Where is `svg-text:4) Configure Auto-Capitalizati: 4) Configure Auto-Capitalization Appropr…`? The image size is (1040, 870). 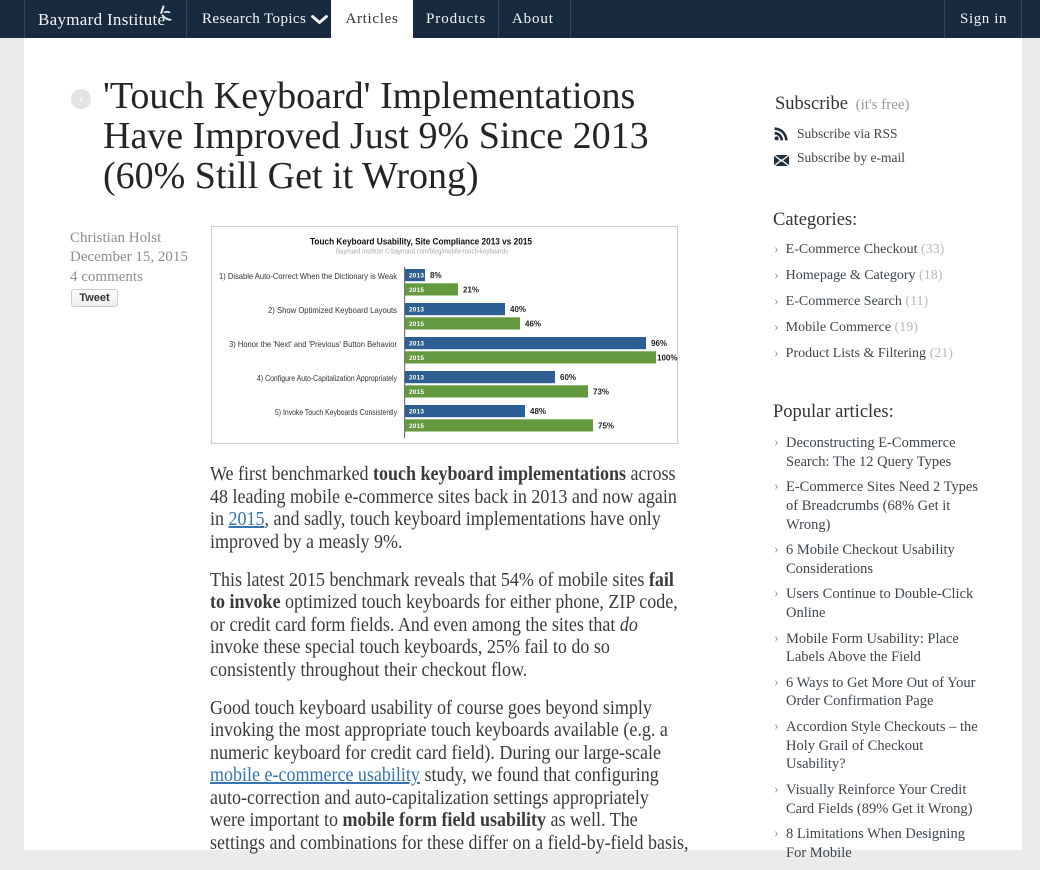
svg-text:4) Configure Auto-Capitalizati: 4) Configure Auto-Capitalization Appropr… is located at coordinates (327, 378).